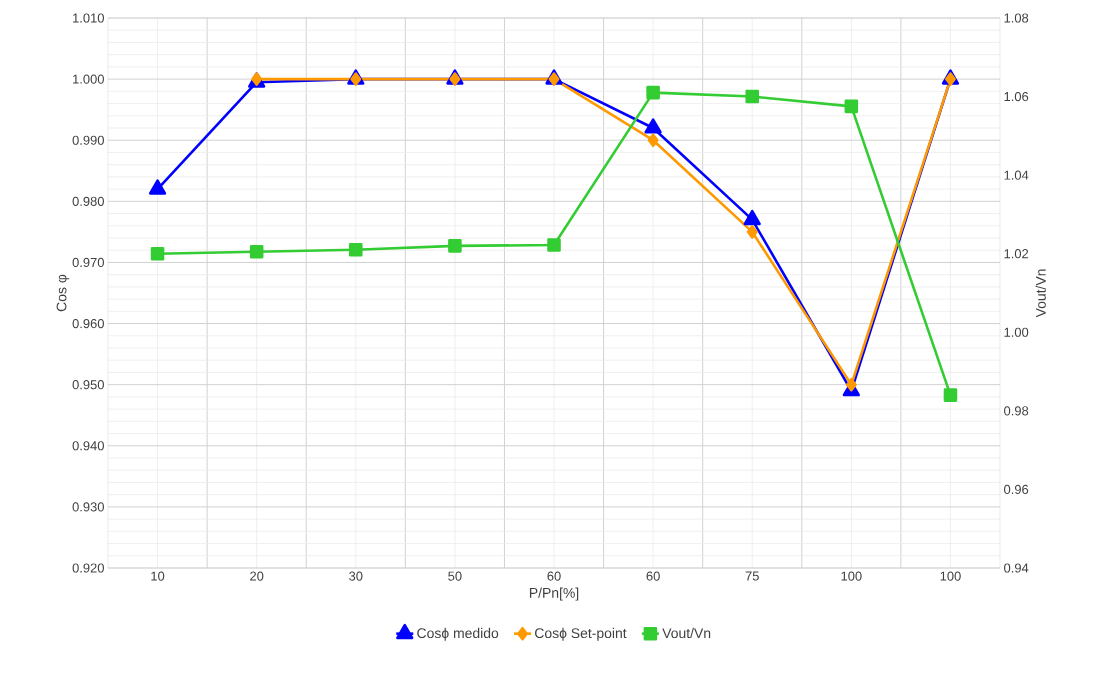 This screenshot has height=684, width=1111. I want to click on y-axis-title: Cos φ, so click(63, 293).